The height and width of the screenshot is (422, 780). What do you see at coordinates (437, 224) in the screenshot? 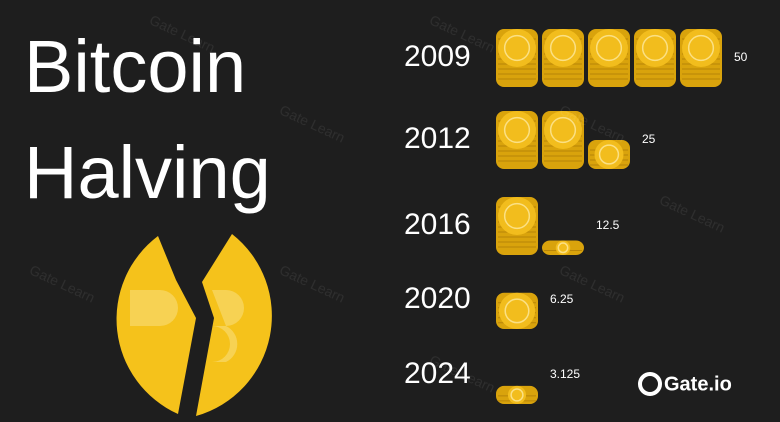
I see `category-label: 2016` at bounding box center [437, 224].